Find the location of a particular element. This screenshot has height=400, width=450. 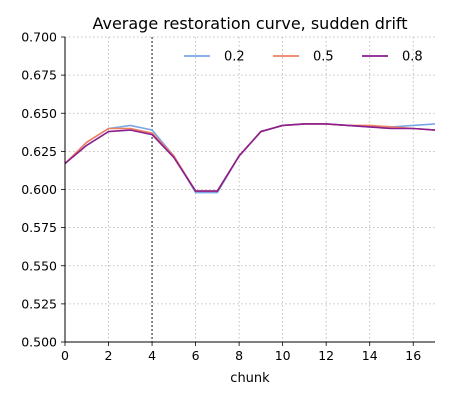

x-tick-label: 14 is located at coordinates (370, 355).